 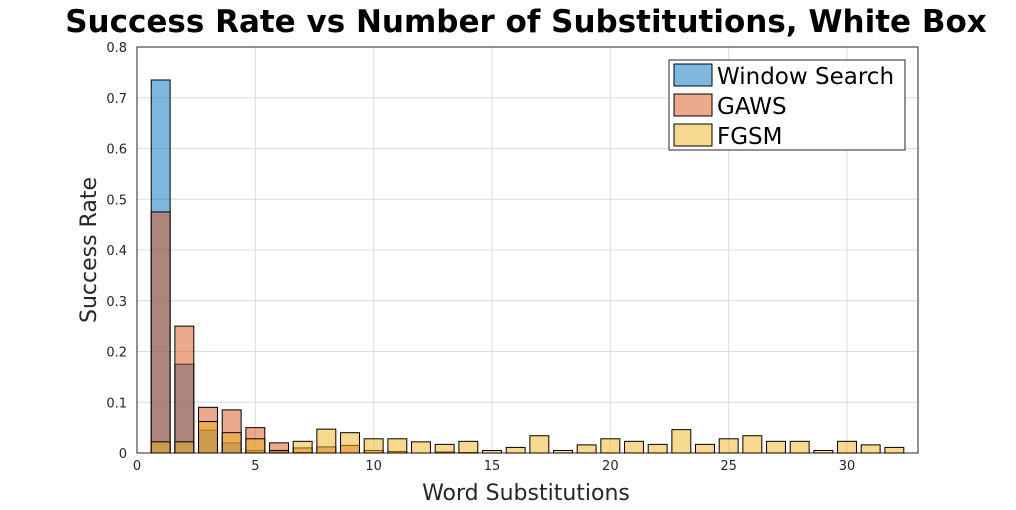 I want to click on x-tick-label: 0, so click(x=137, y=466).